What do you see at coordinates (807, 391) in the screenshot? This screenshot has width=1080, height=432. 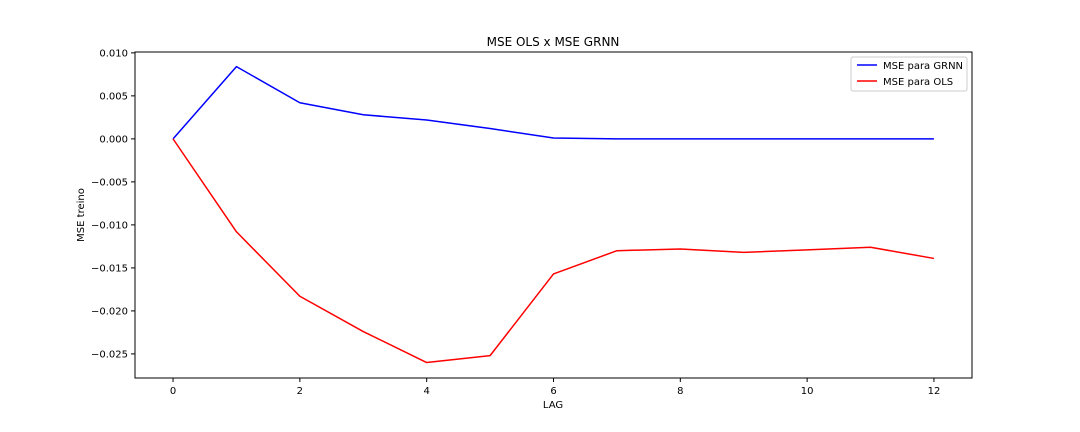 I see `x-tick-label: 10` at bounding box center [807, 391].